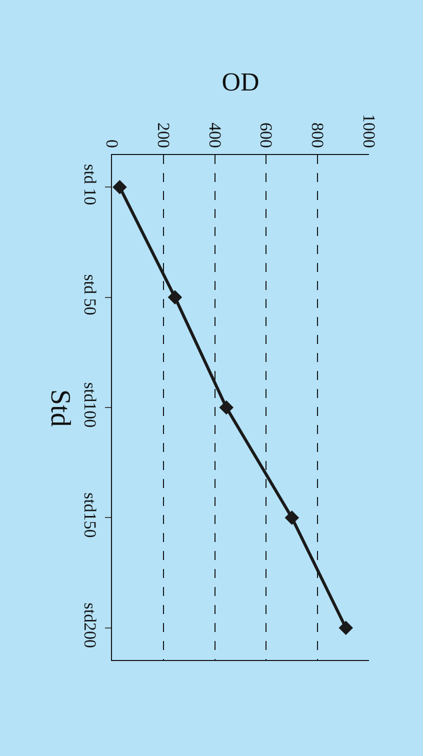 This screenshot has width=423, height=756. What do you see at coordinates (90, 185) in the screenshot?
I see `y-tick-label: std 10` at bounding box center [90, 185].